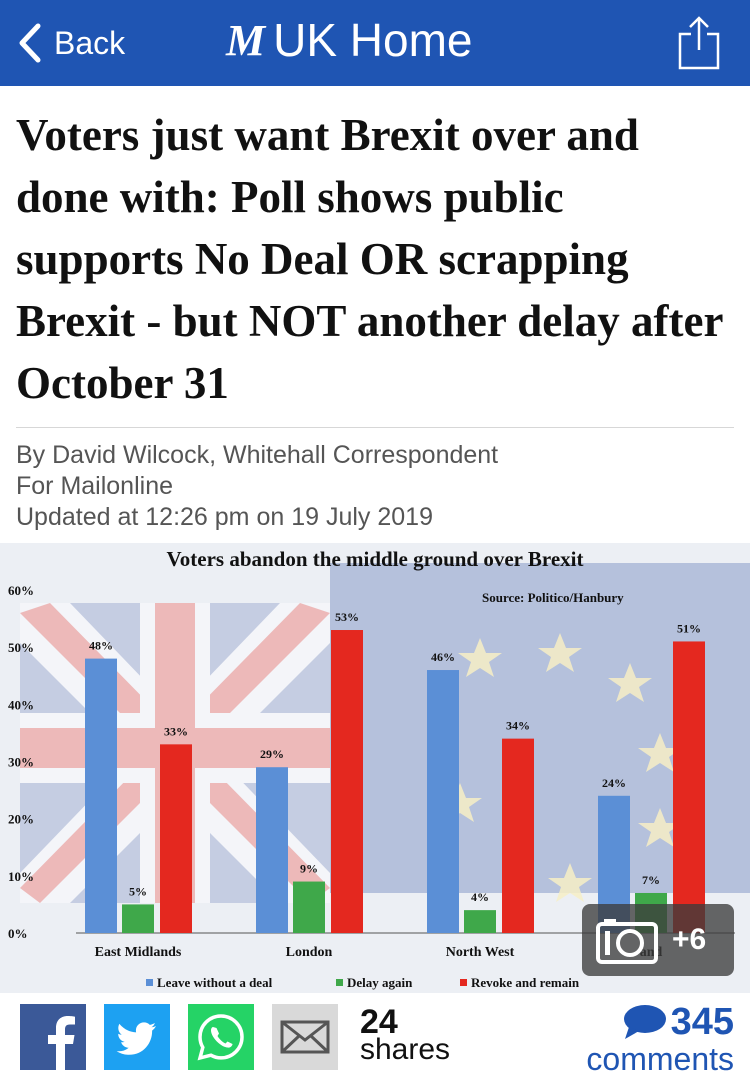 The height and width of the screenshot is (1092, 750). I want to click on share-count-number: 24, so click(379, 1022).